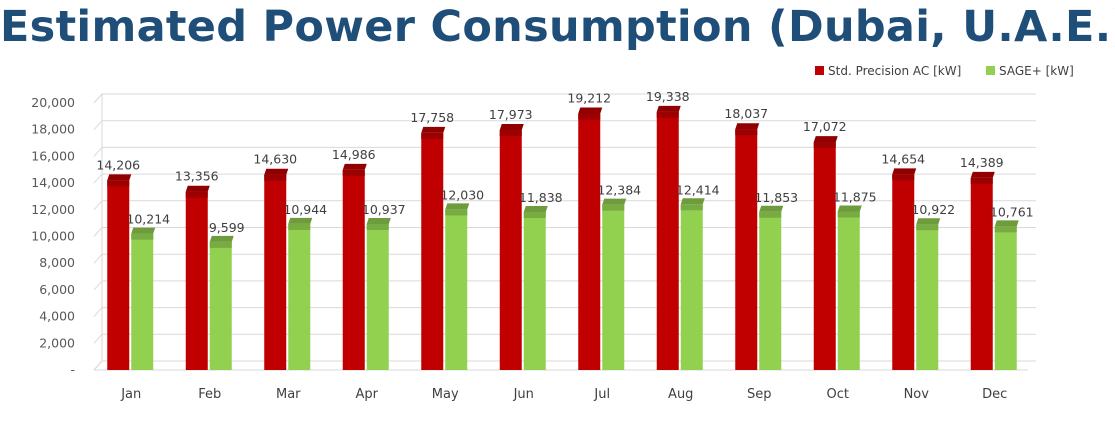 This screenshot has height=433, width=1115. Describe the element at coordinates (619, 190) in the screenshot. I see `data-label-sage-plus: 12,384` at that location.